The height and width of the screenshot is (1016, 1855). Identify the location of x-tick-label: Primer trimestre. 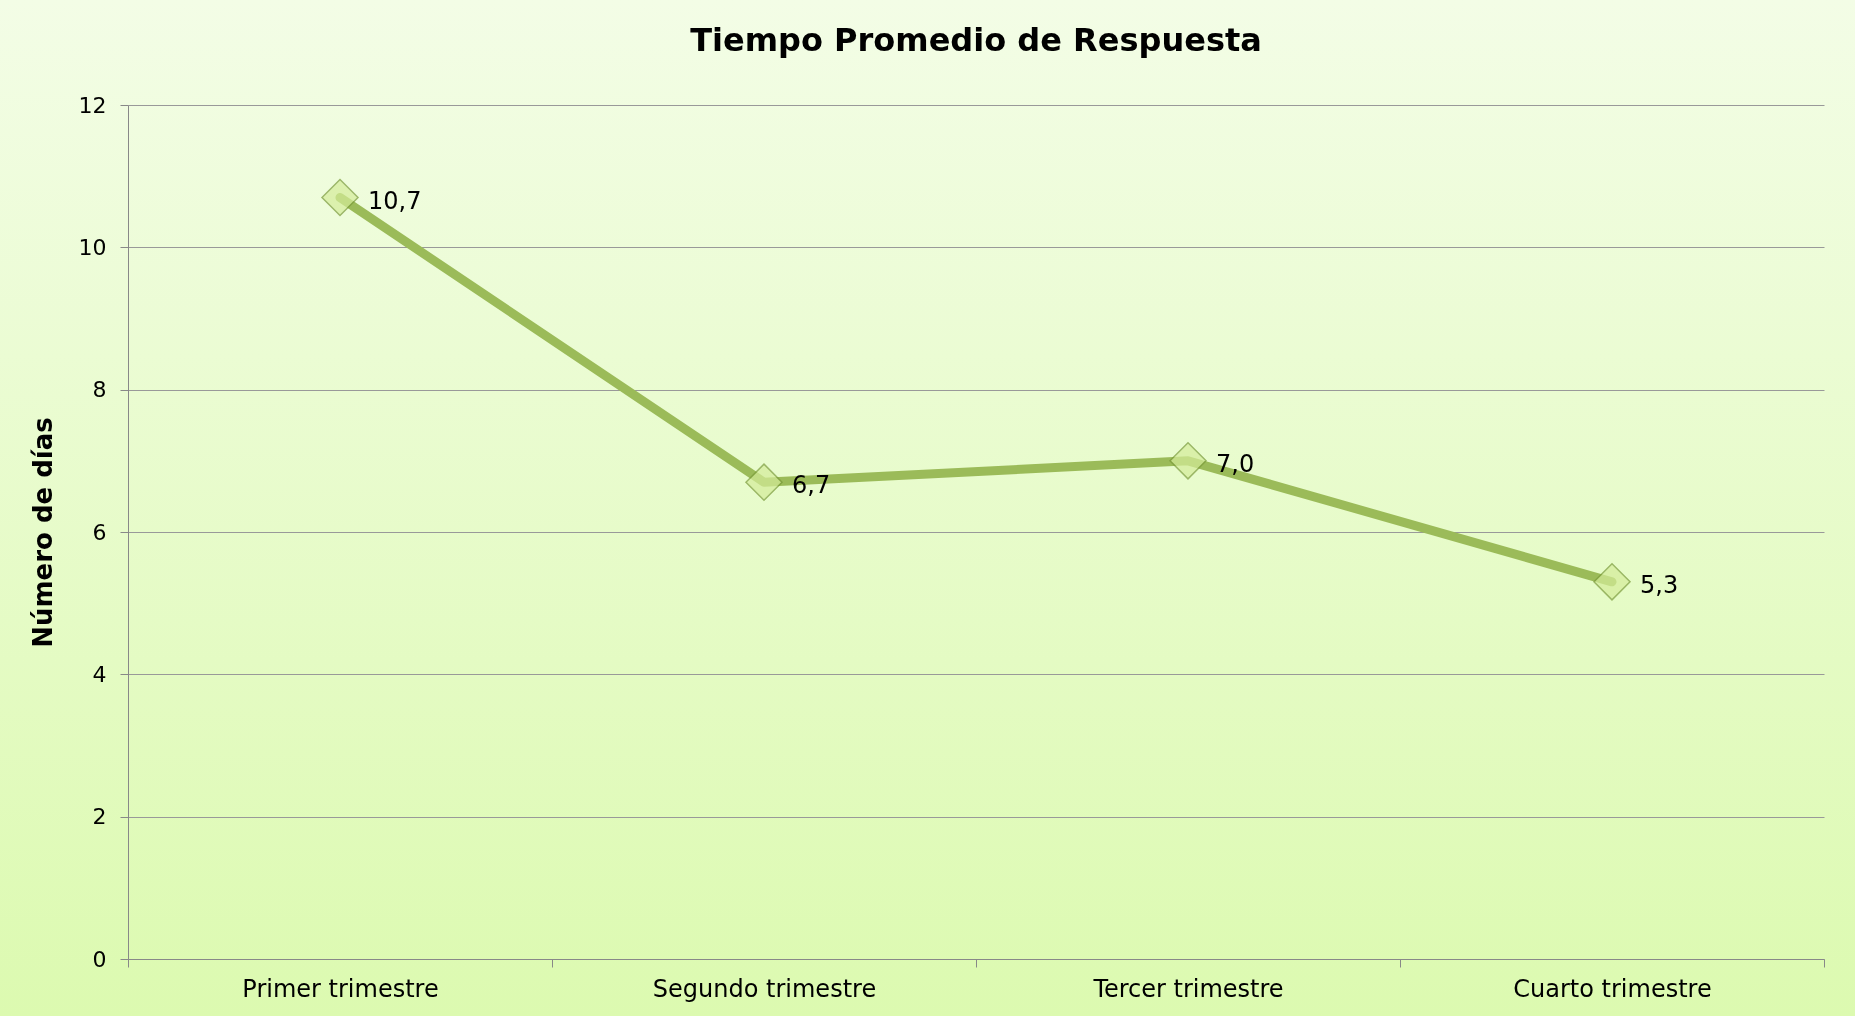
(340, 988).